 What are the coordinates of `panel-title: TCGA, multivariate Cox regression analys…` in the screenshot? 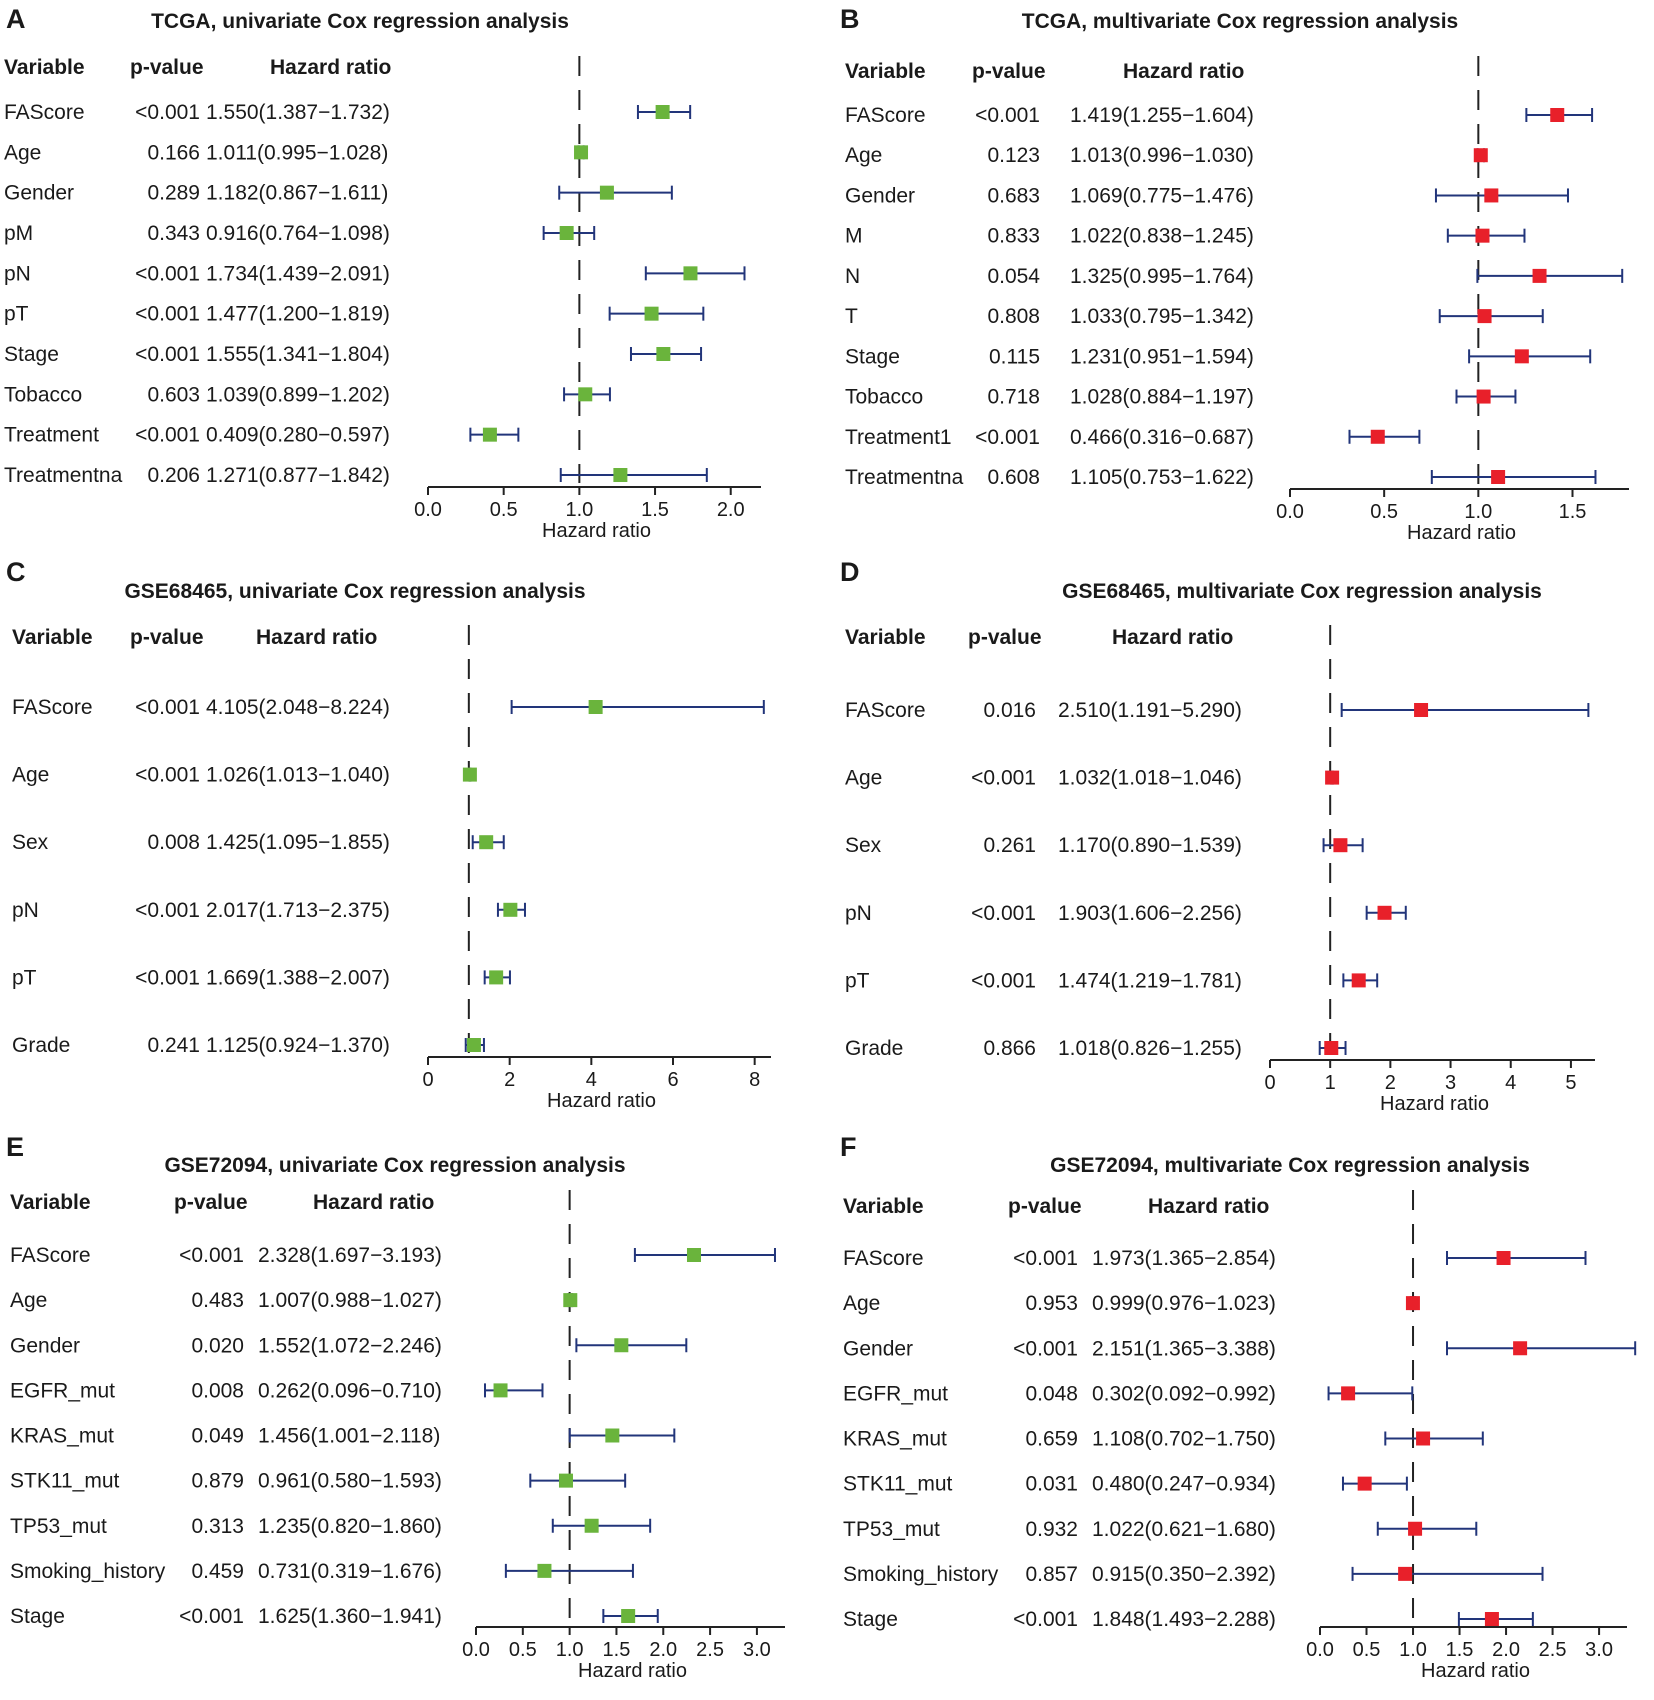 It's located at (1240, 21).